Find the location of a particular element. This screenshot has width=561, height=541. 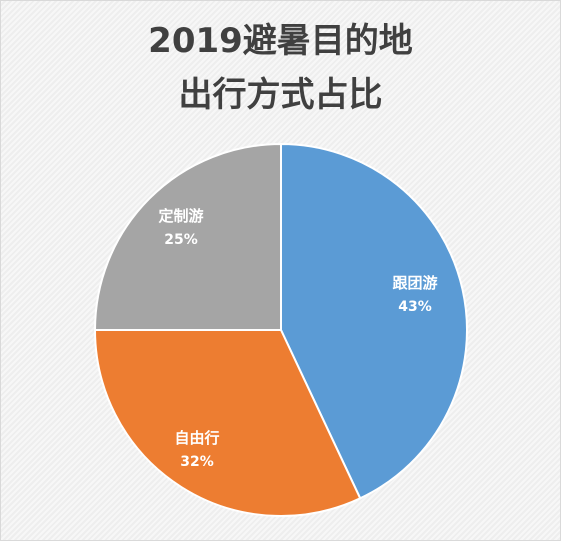

chart-title-line-2: 出行方式占比 is located at coordinates (280, 95).